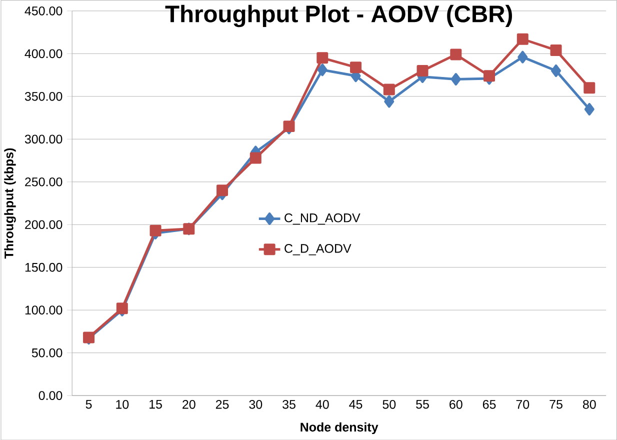  I want to click on y-tick-label: 300.00, so click(43, 139).